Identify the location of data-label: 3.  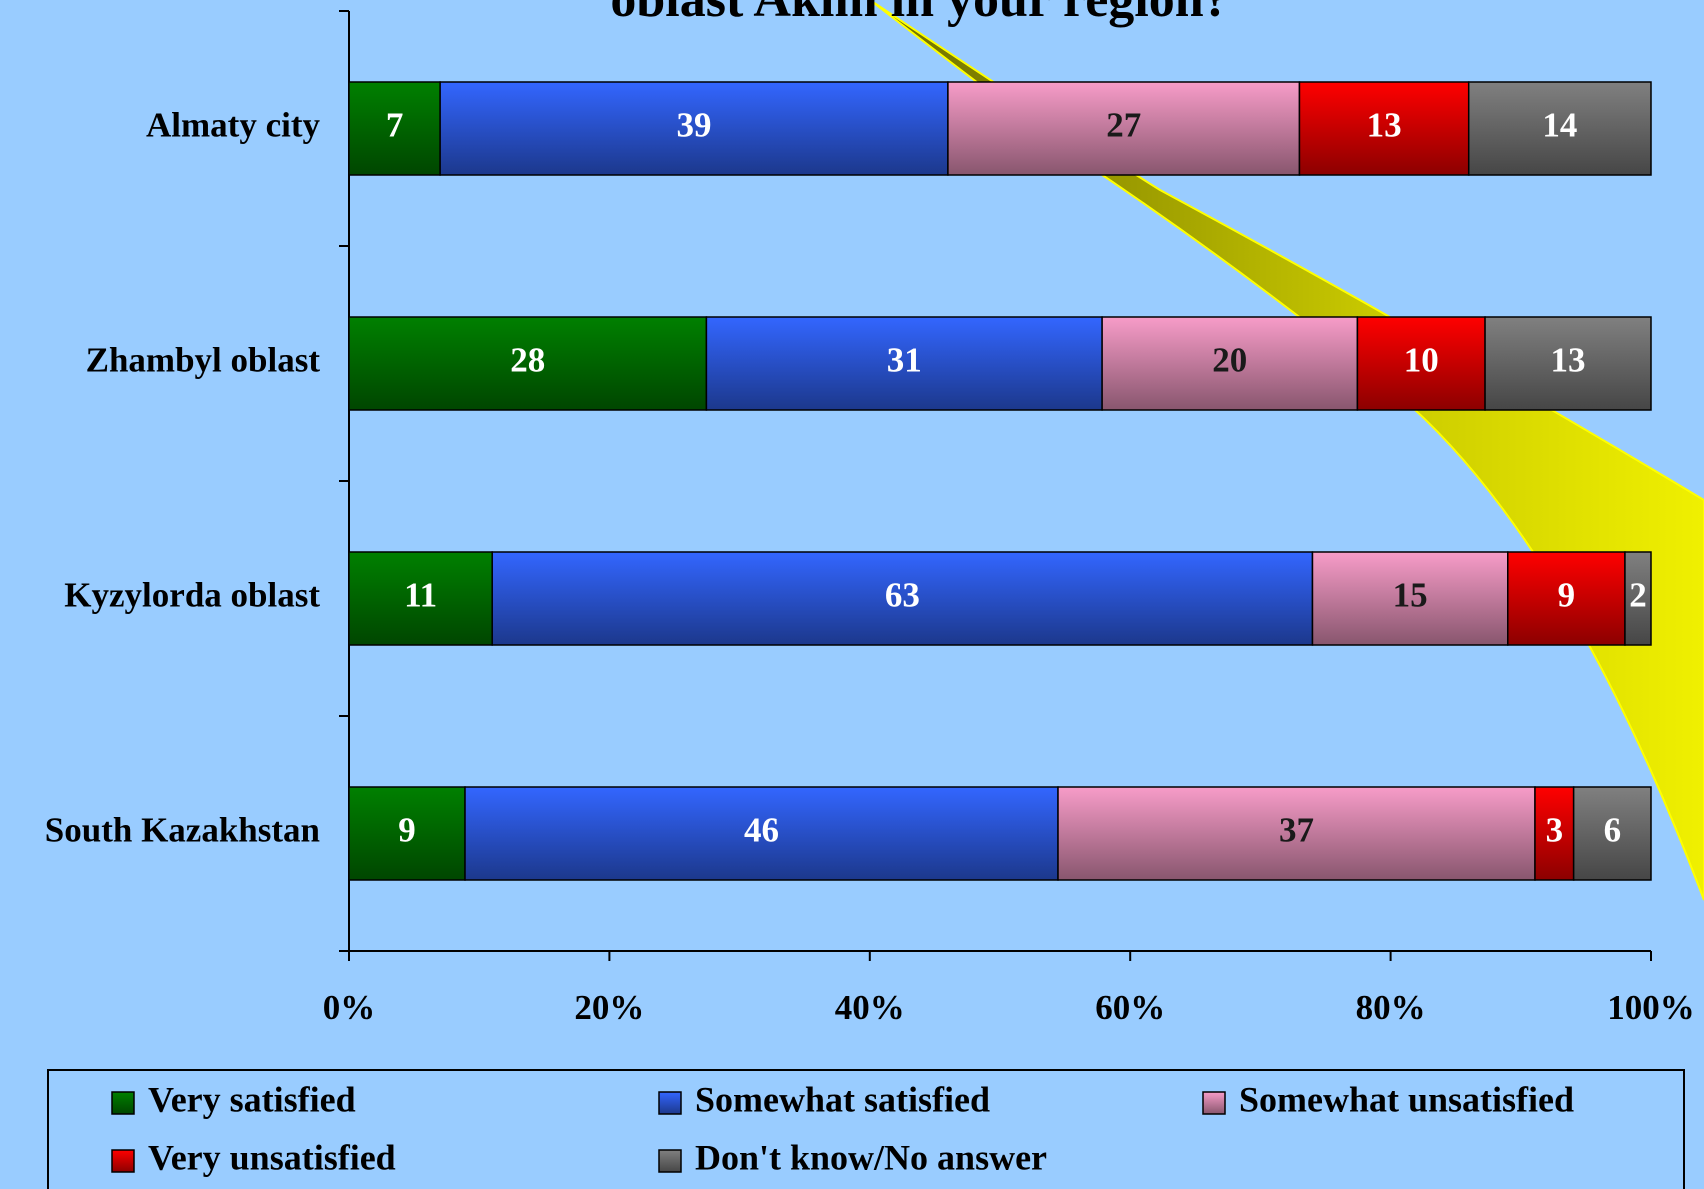
(1555, 830).